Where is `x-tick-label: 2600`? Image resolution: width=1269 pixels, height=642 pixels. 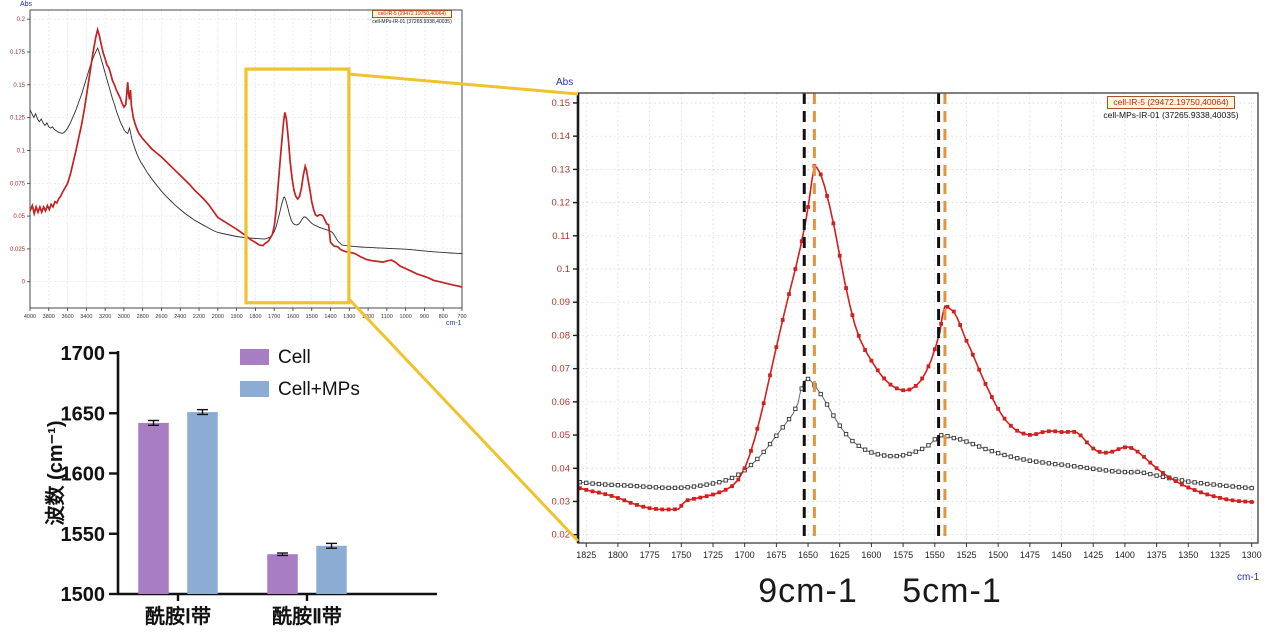 x-tick-label: 2600 is located at coordinates (161, 317).